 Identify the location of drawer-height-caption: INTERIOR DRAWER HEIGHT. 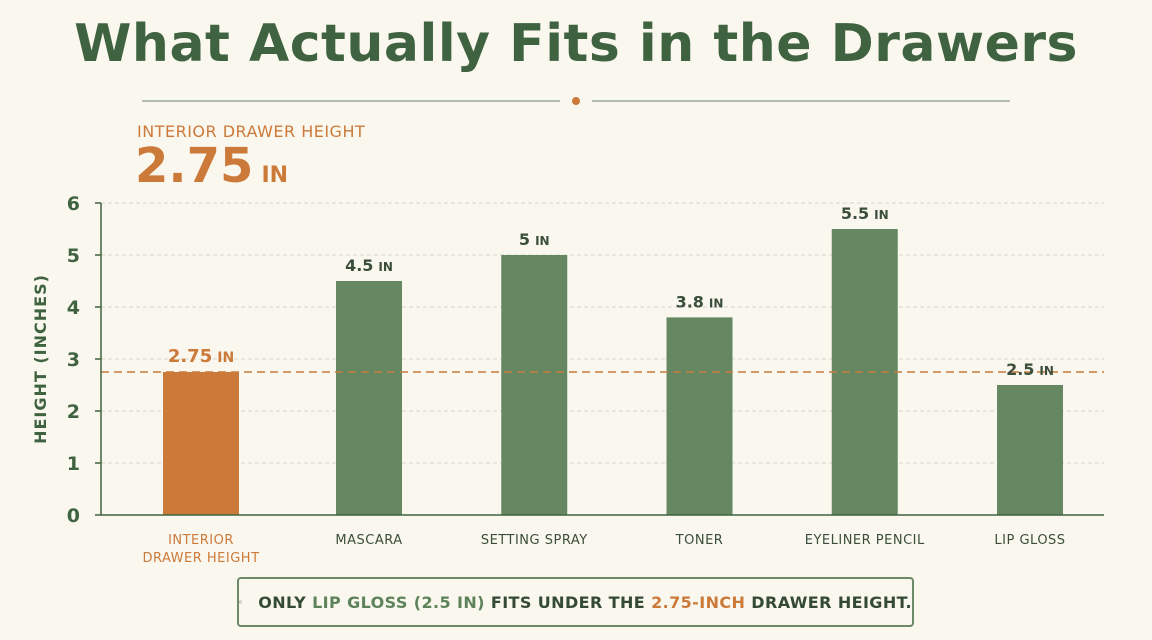
(251, 131).